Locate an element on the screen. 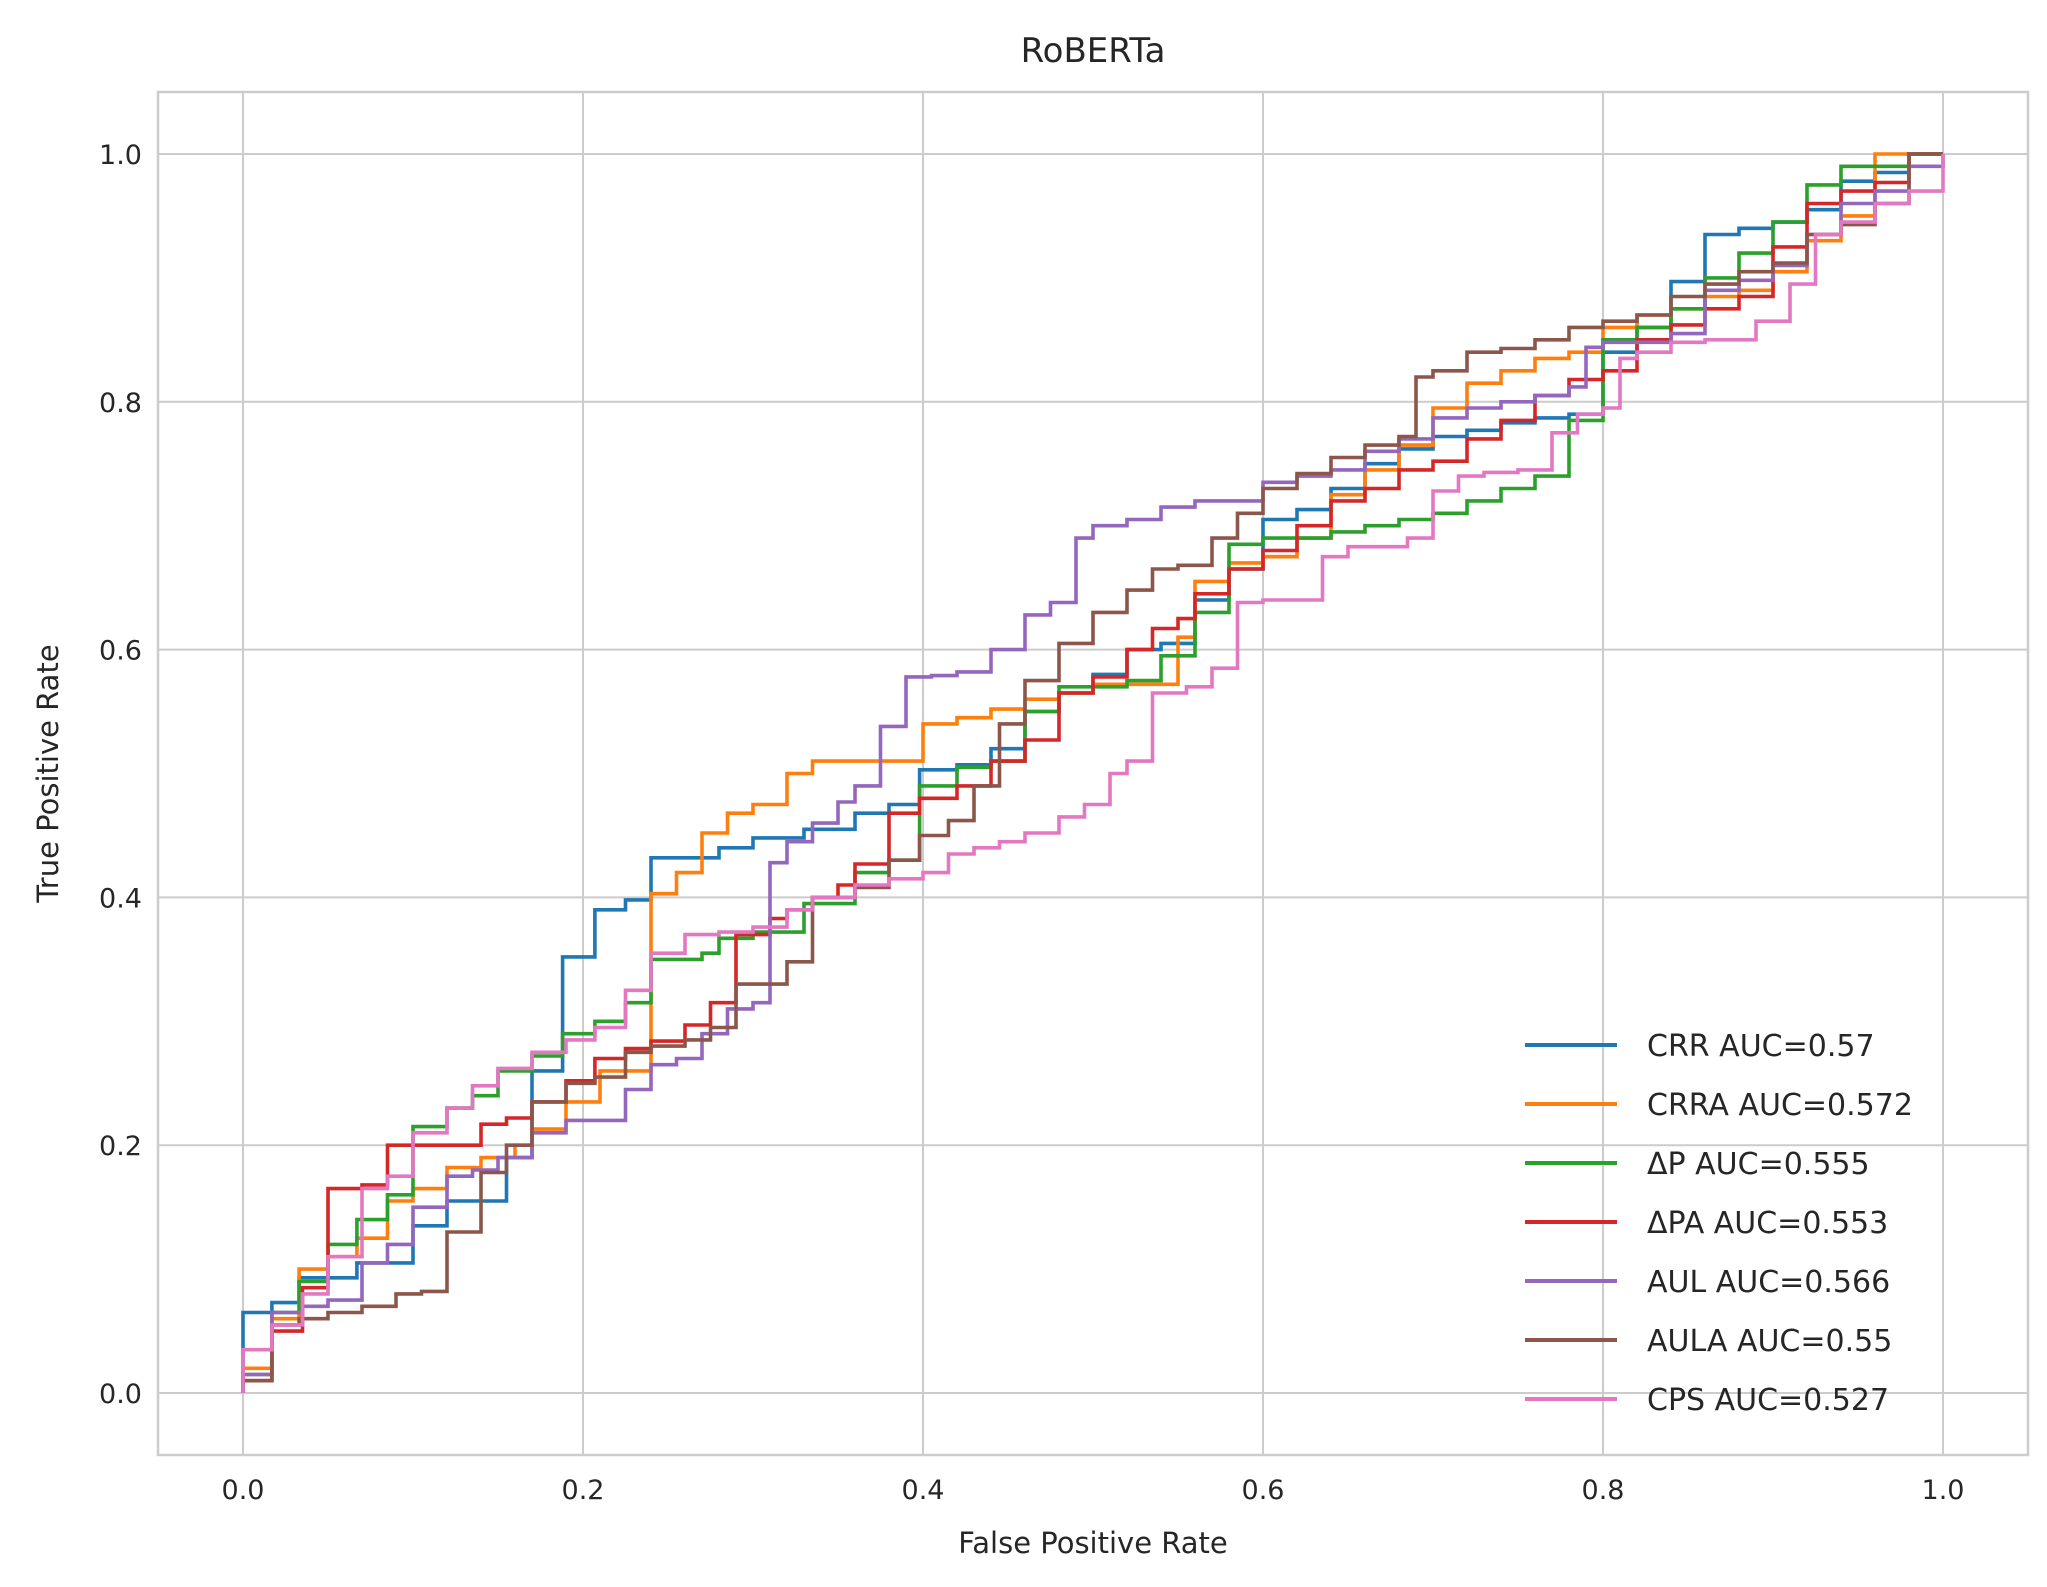 Image resolution: width=2047 pixels, height=1587 pixels. x-axis-ticks: 0.0 0.2 0.4 0.6 0.8 1.0 is located at coordinates (1093, 1490).